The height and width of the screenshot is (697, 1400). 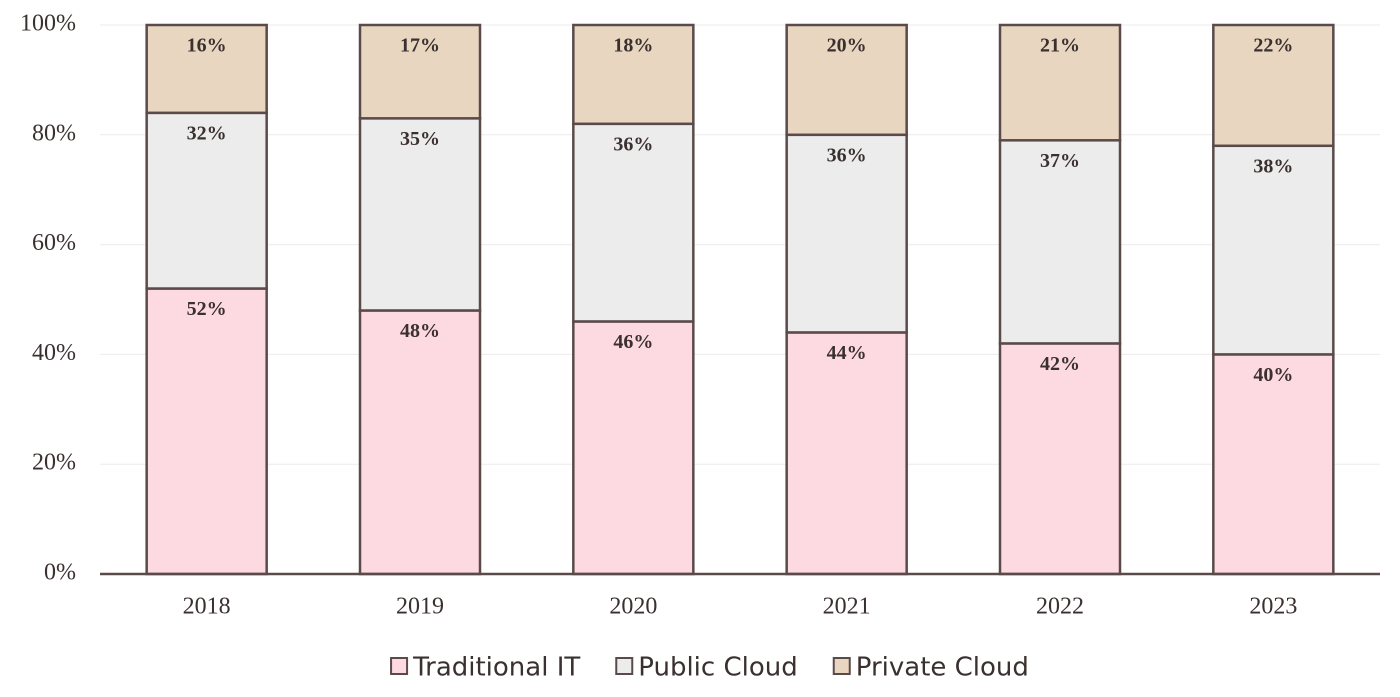 What do you see at coordinates (420, 331) in the screenshot?
I see `data-label: 48%` at bounding box center [420, 331].